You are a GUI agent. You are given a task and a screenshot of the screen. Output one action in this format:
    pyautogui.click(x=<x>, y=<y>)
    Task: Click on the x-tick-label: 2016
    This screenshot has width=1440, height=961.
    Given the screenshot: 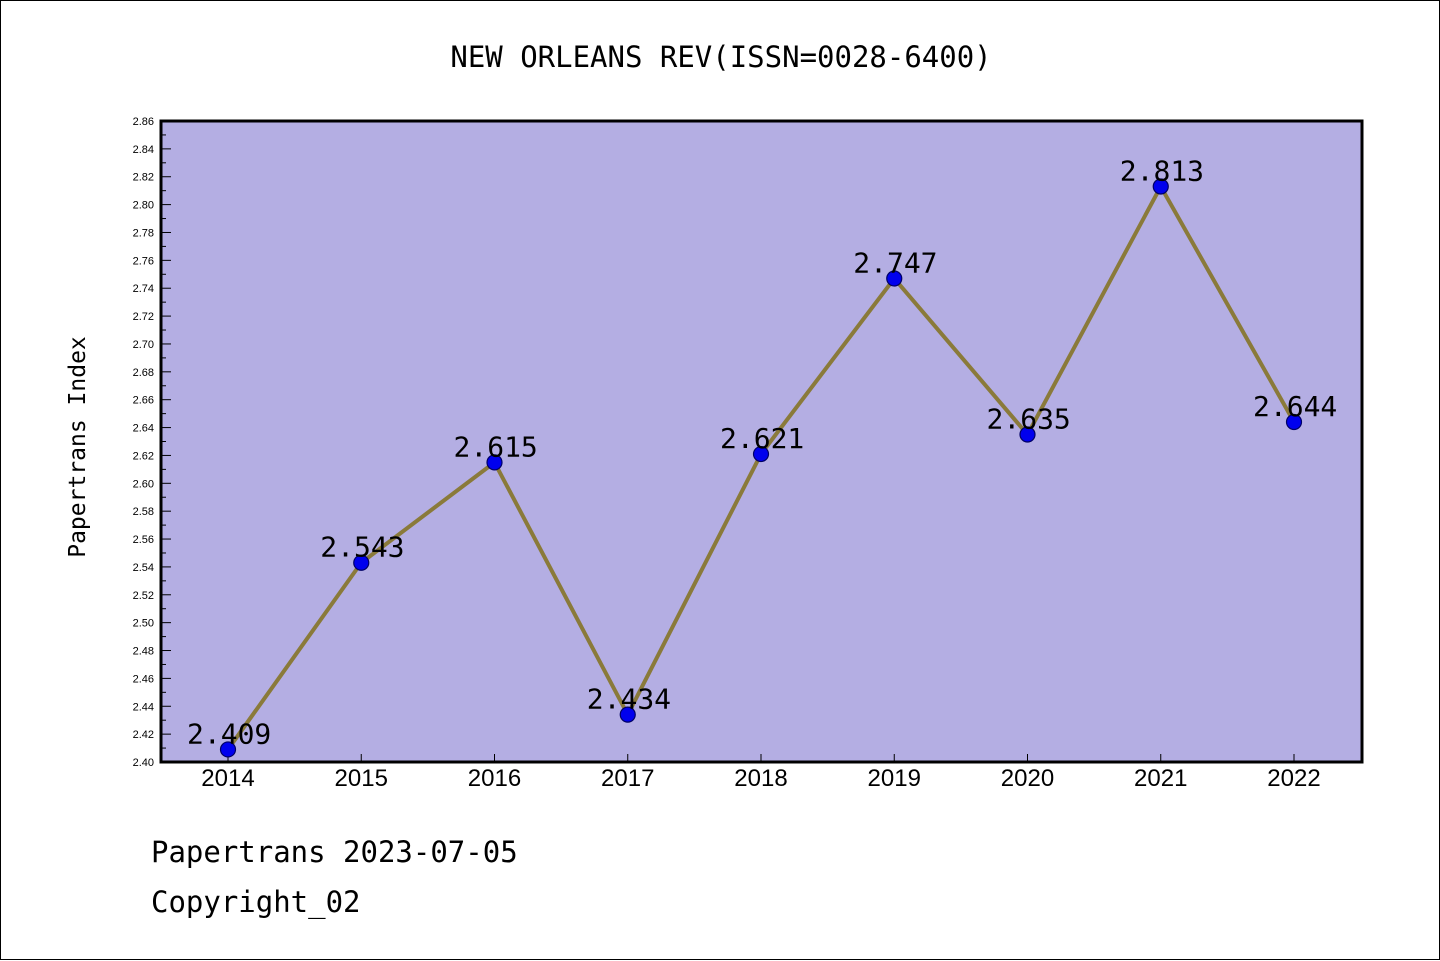 What is the action you would take?
    pyautogui.click(x=494, y=778)
    